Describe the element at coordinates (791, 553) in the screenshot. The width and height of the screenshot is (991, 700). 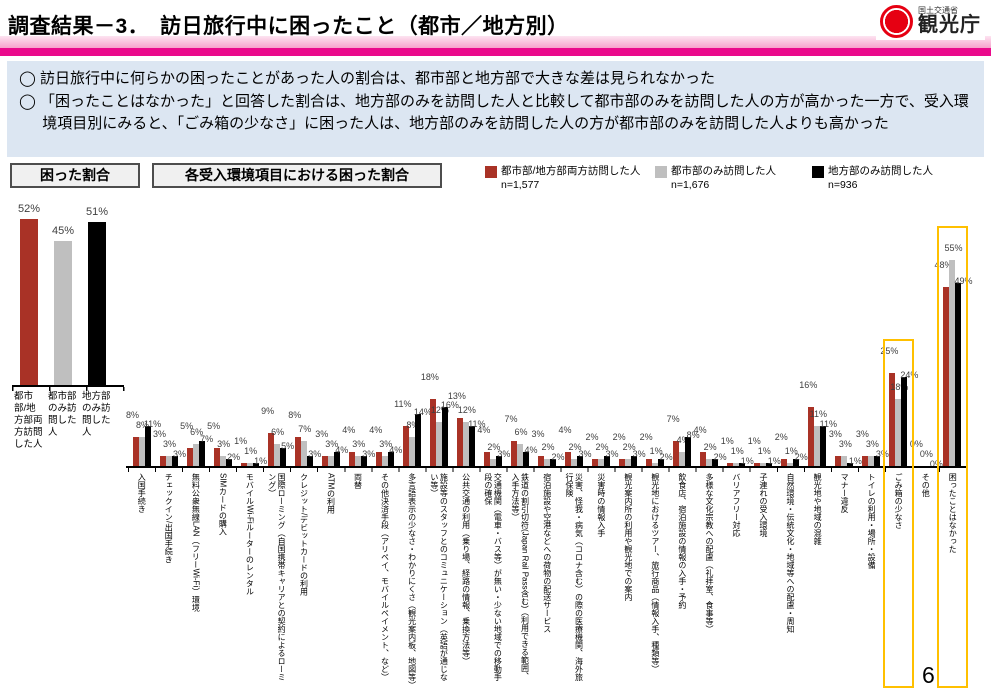
I see `category-label-text: 自然環境・伝統文化・地域等への配慮・周知` at that location.